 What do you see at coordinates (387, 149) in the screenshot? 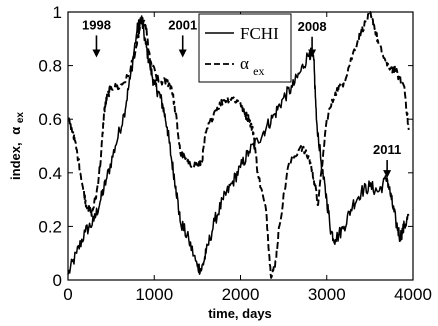
I see `annotation-label: 2011` at bounding box center [387, 149].